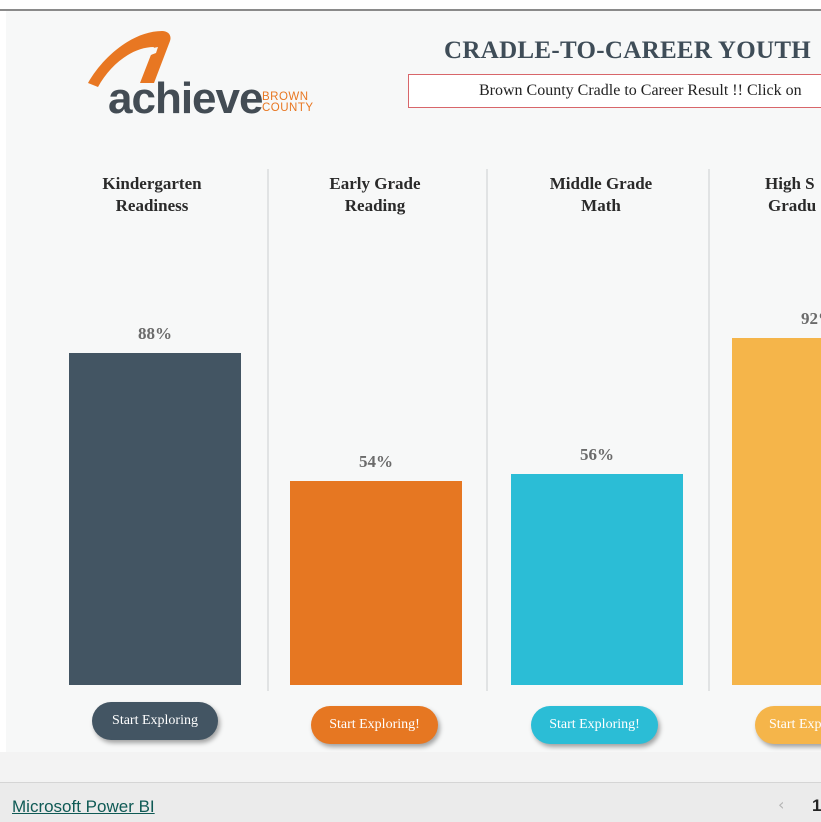 Image resolution: width=821 pixels, height=822 pixels. I want to click on page-number: 1, so click(816, 805).